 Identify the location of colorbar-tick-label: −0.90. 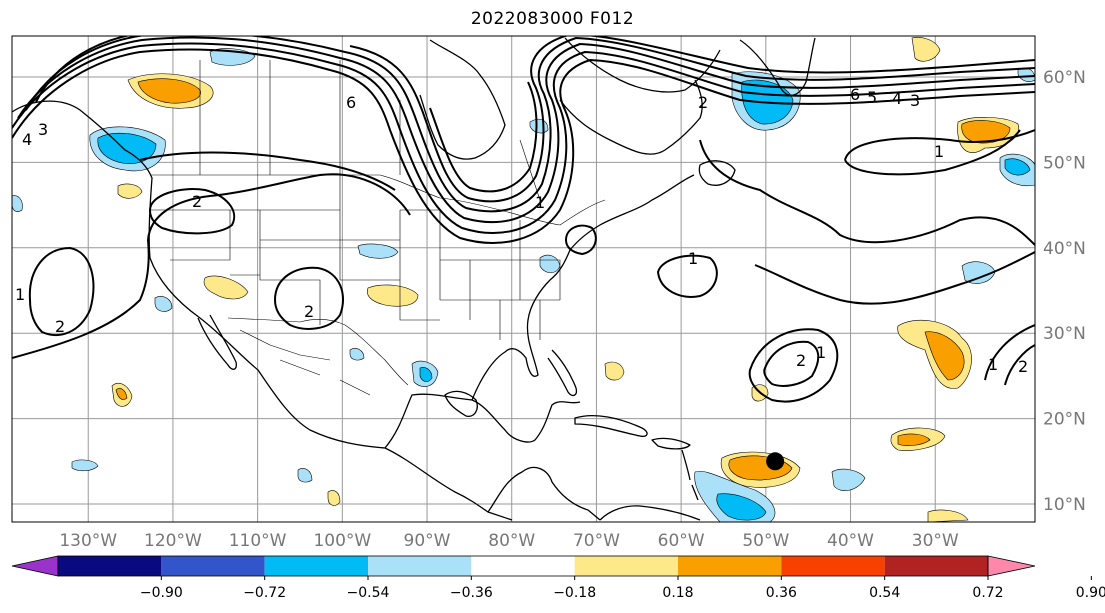
(161, 593).